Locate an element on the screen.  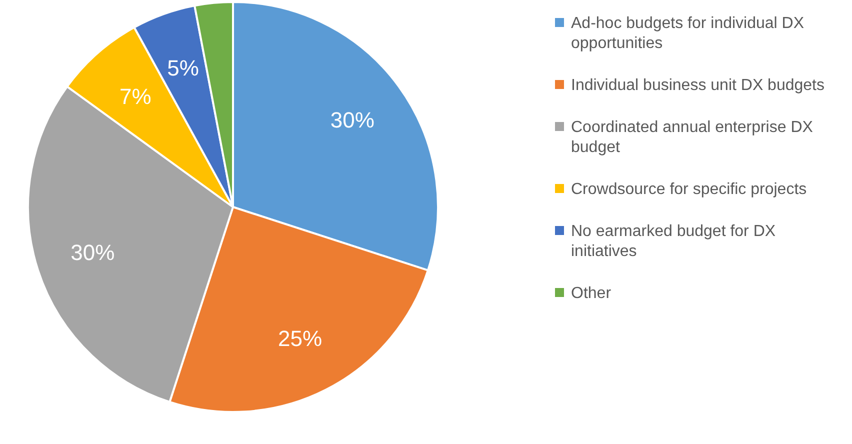
data-label: 25% is located at coordinates (300, 339).